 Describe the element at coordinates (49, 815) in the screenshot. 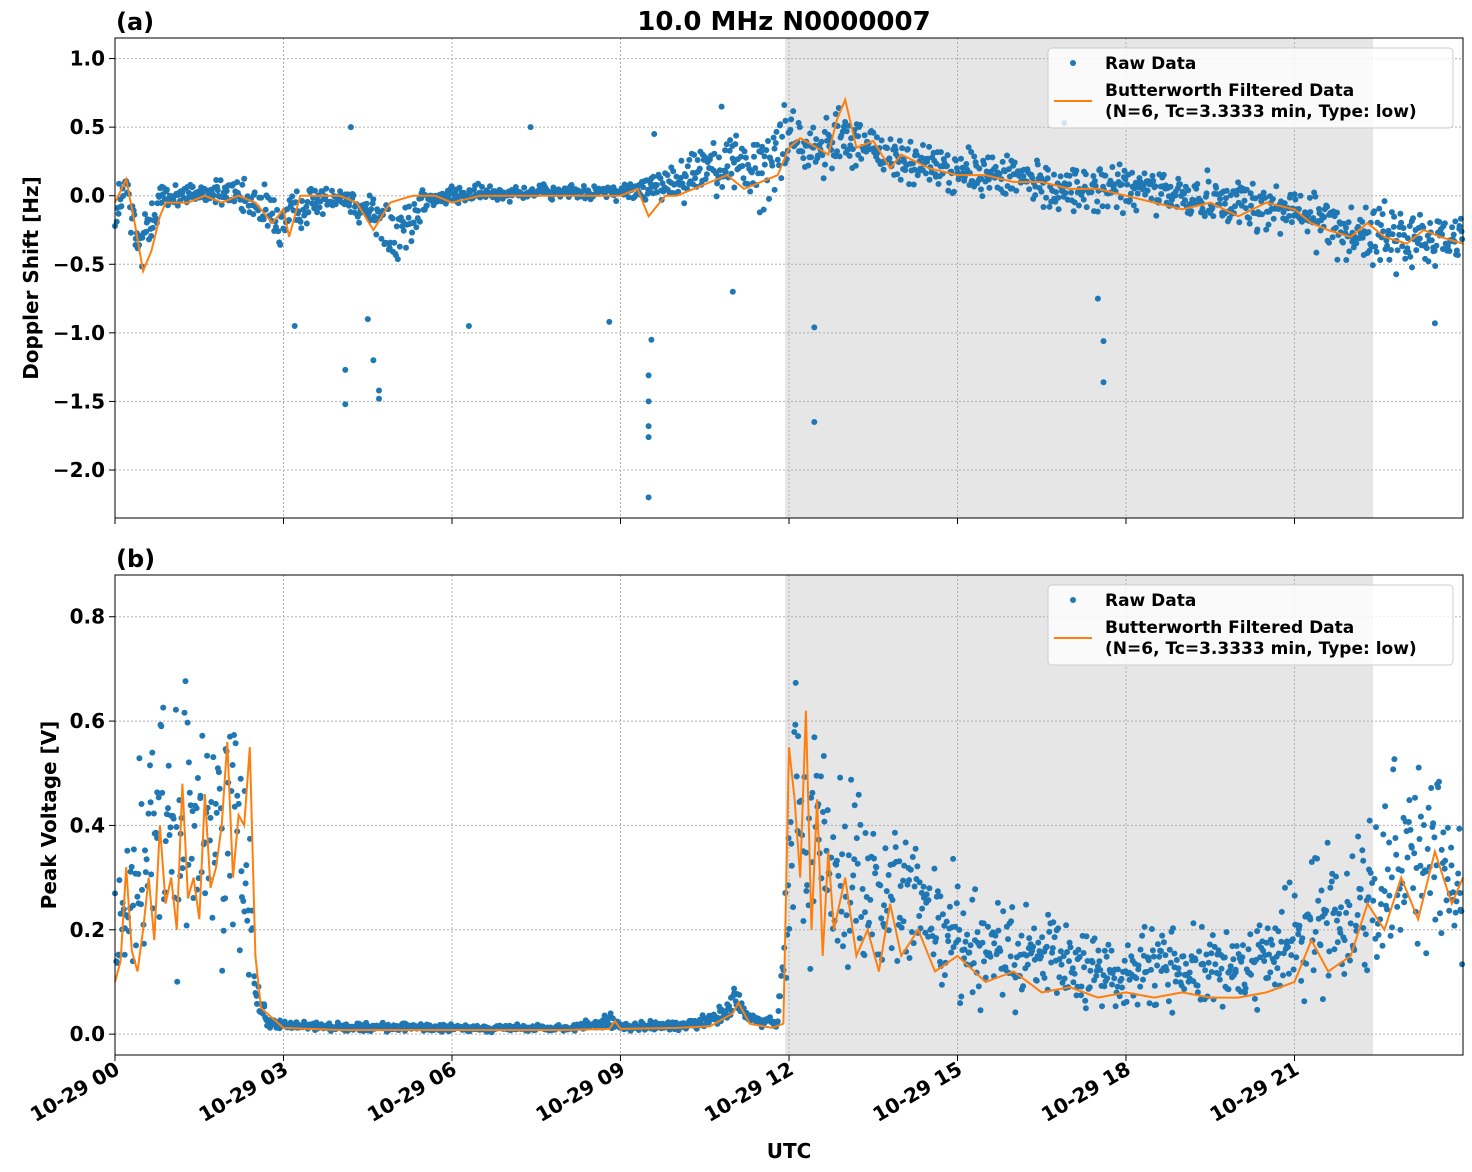

I see `panel-b-ylabel: Peak Voltage [V]` at that location.